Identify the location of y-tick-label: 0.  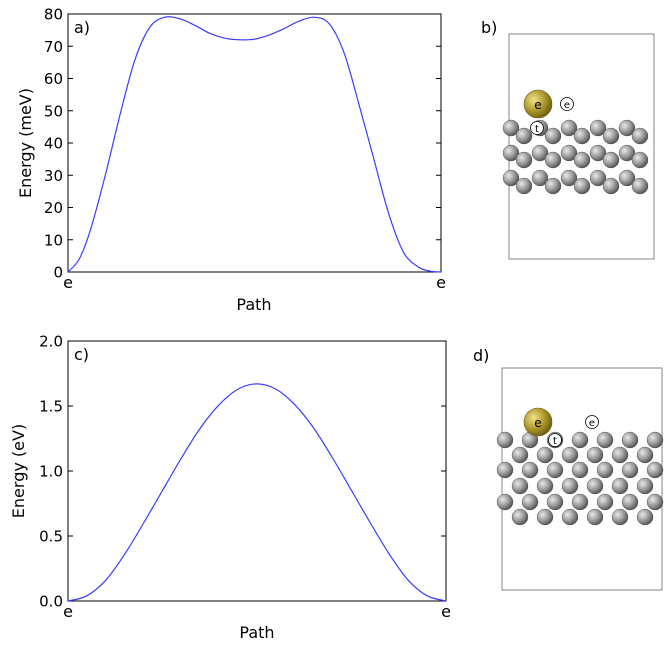
(58, 273).